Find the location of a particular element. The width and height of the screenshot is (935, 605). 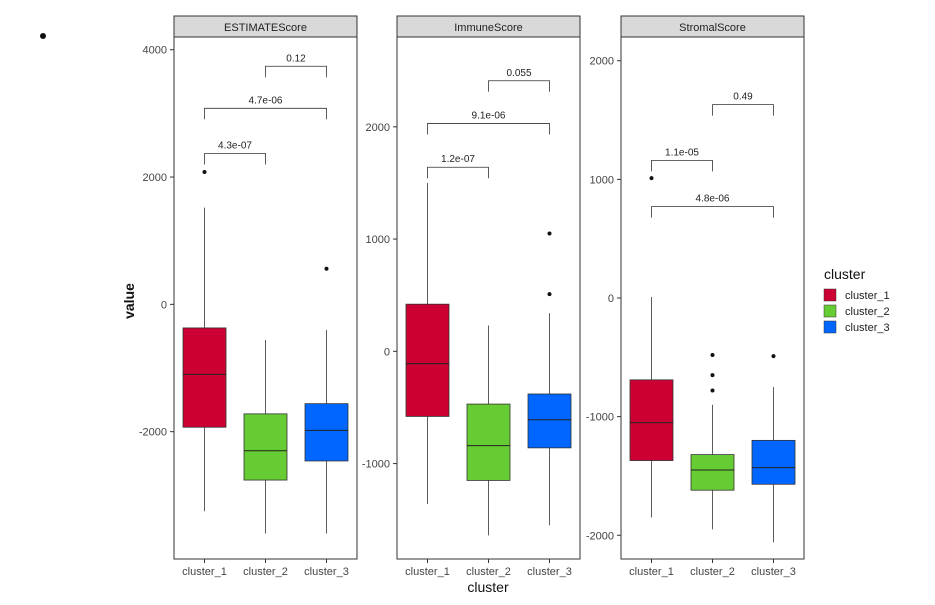

significance-bracket: 4.8e-06 is located at coordinates (712, 206).